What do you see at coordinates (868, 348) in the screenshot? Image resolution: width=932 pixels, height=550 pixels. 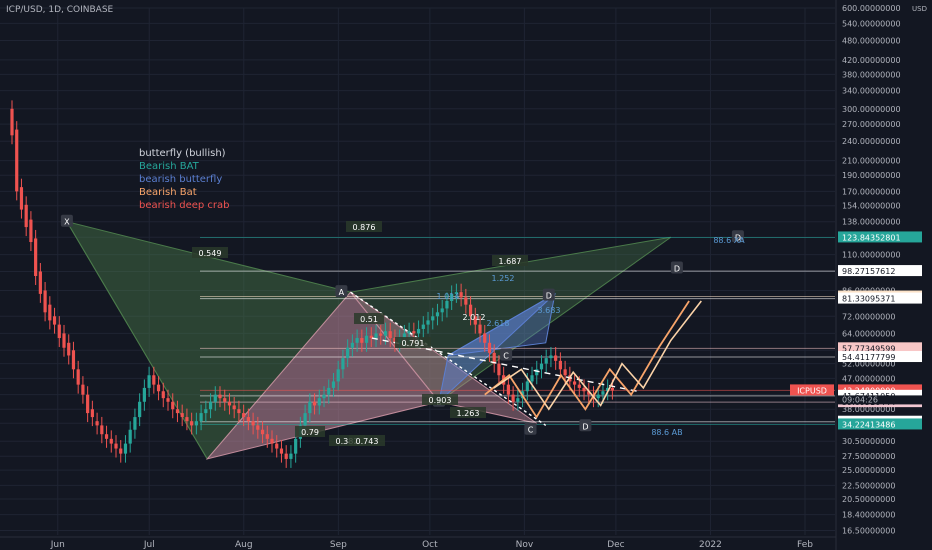 I see `price-tag: 57.77349599` at bounding box center [868, 348].